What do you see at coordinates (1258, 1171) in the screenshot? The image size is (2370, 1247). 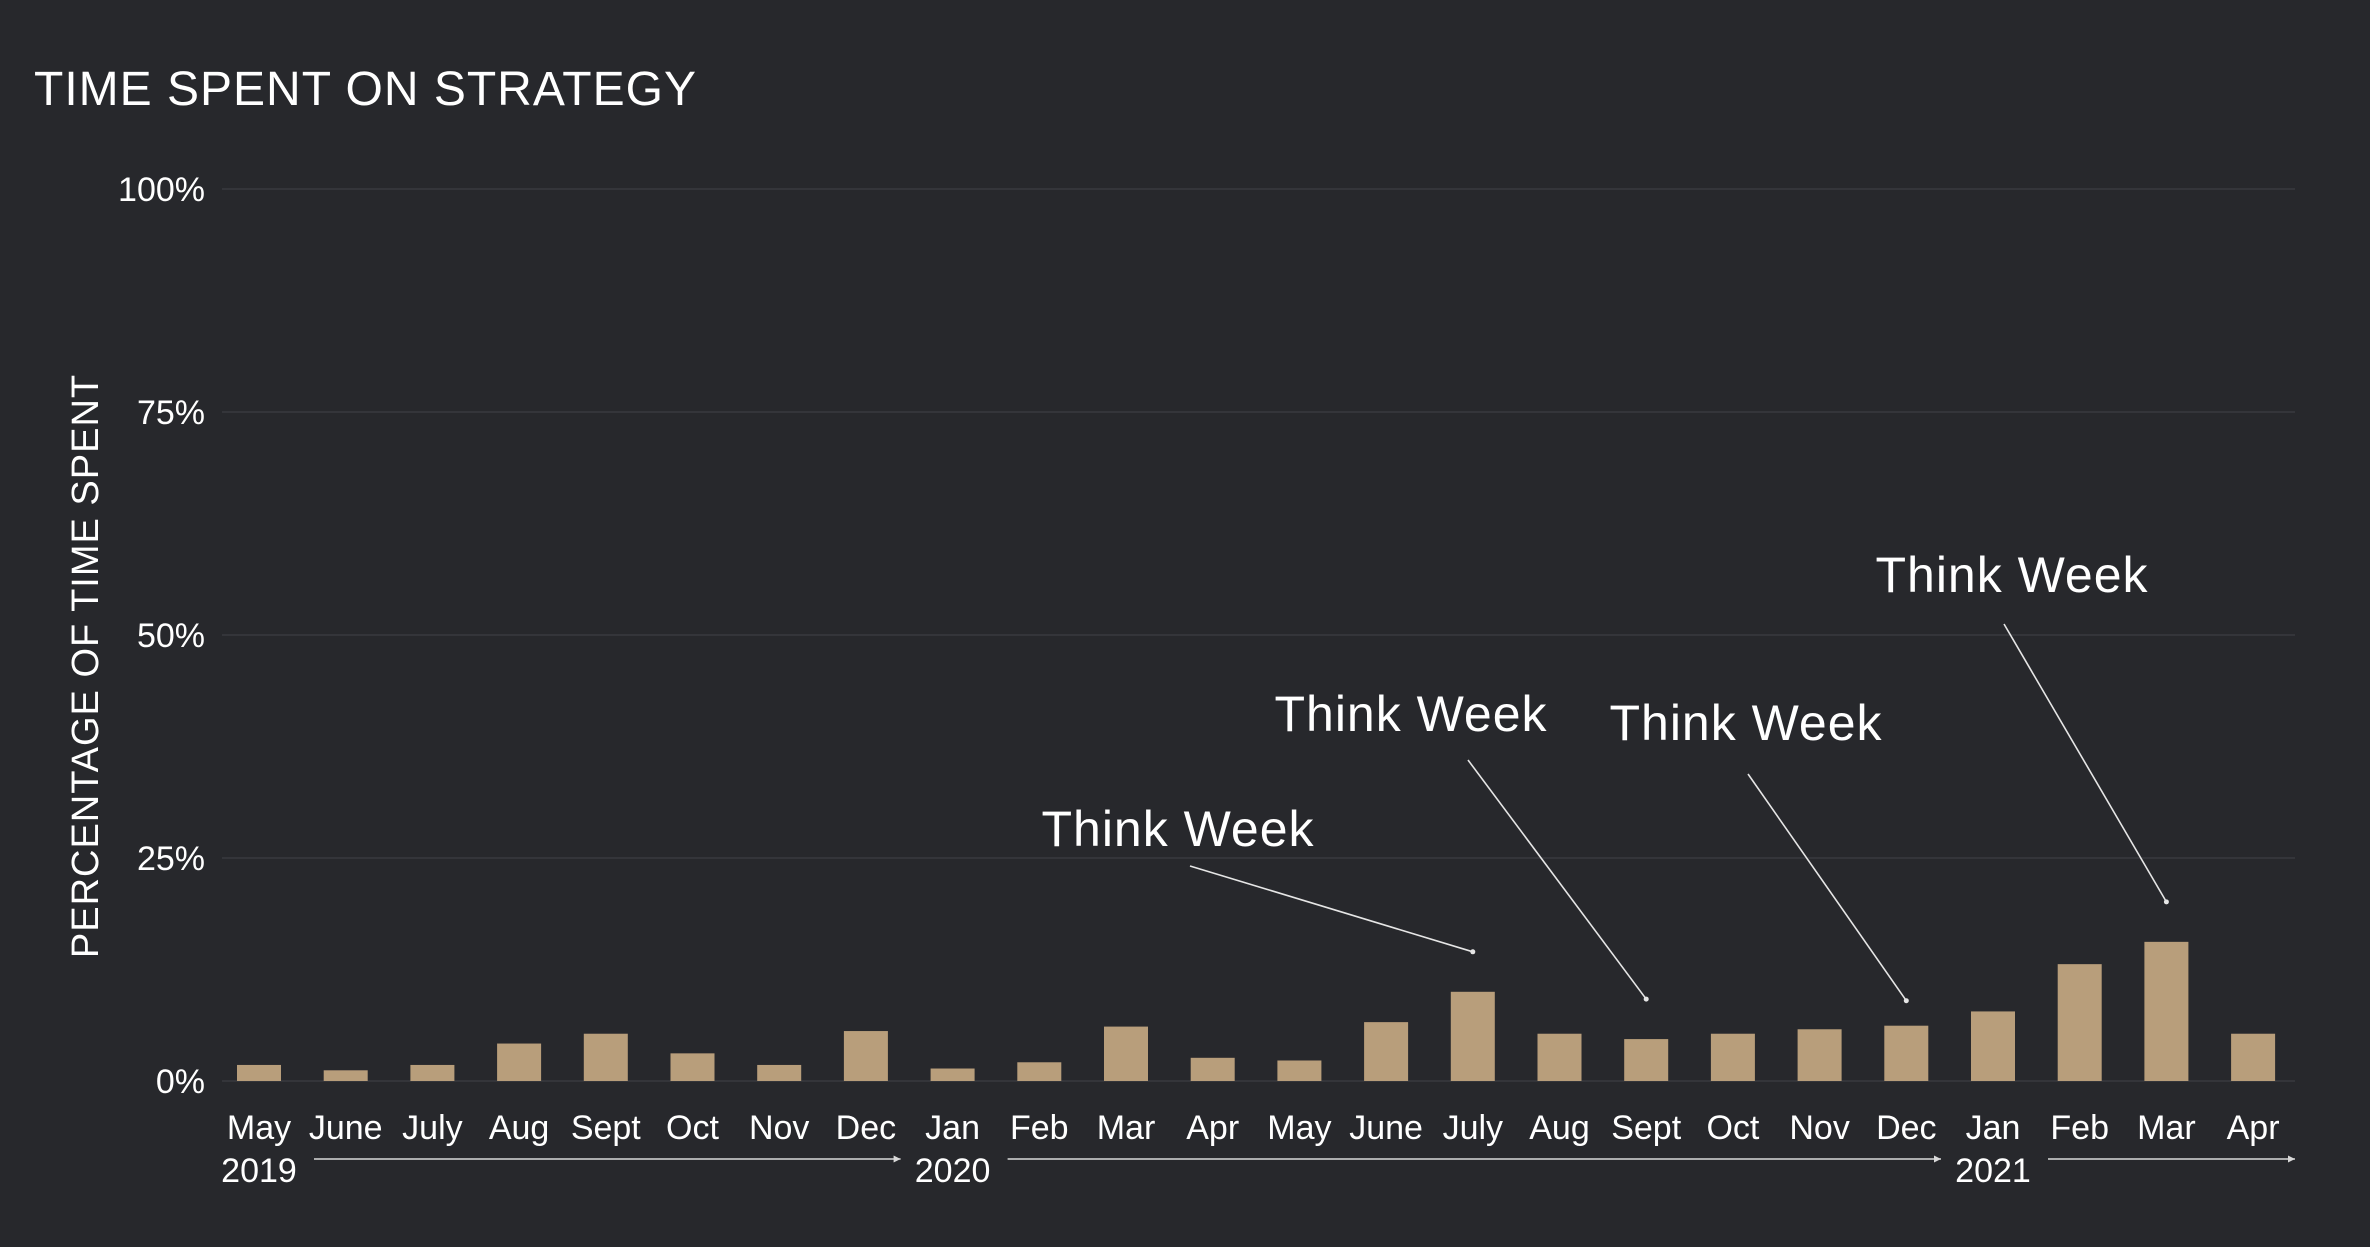 I see `year-markers: 2019 2020 2021` at bounding box center [1258, 1171].